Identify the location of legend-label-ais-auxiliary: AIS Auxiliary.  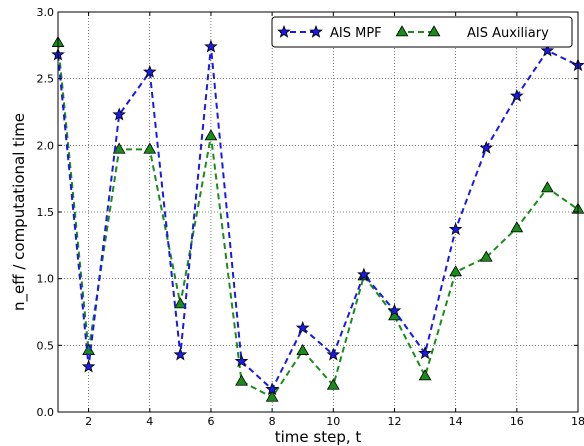
(508, 33).